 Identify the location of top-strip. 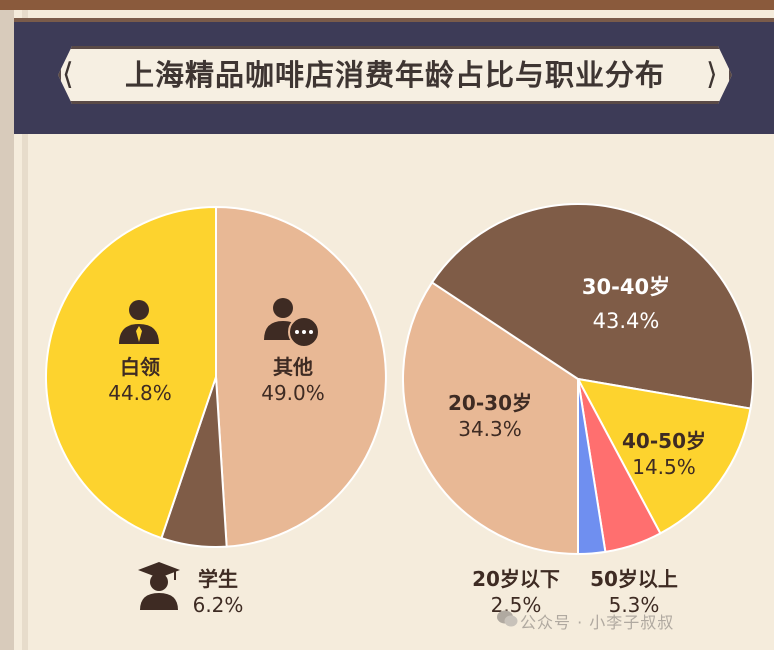
(387, 5).